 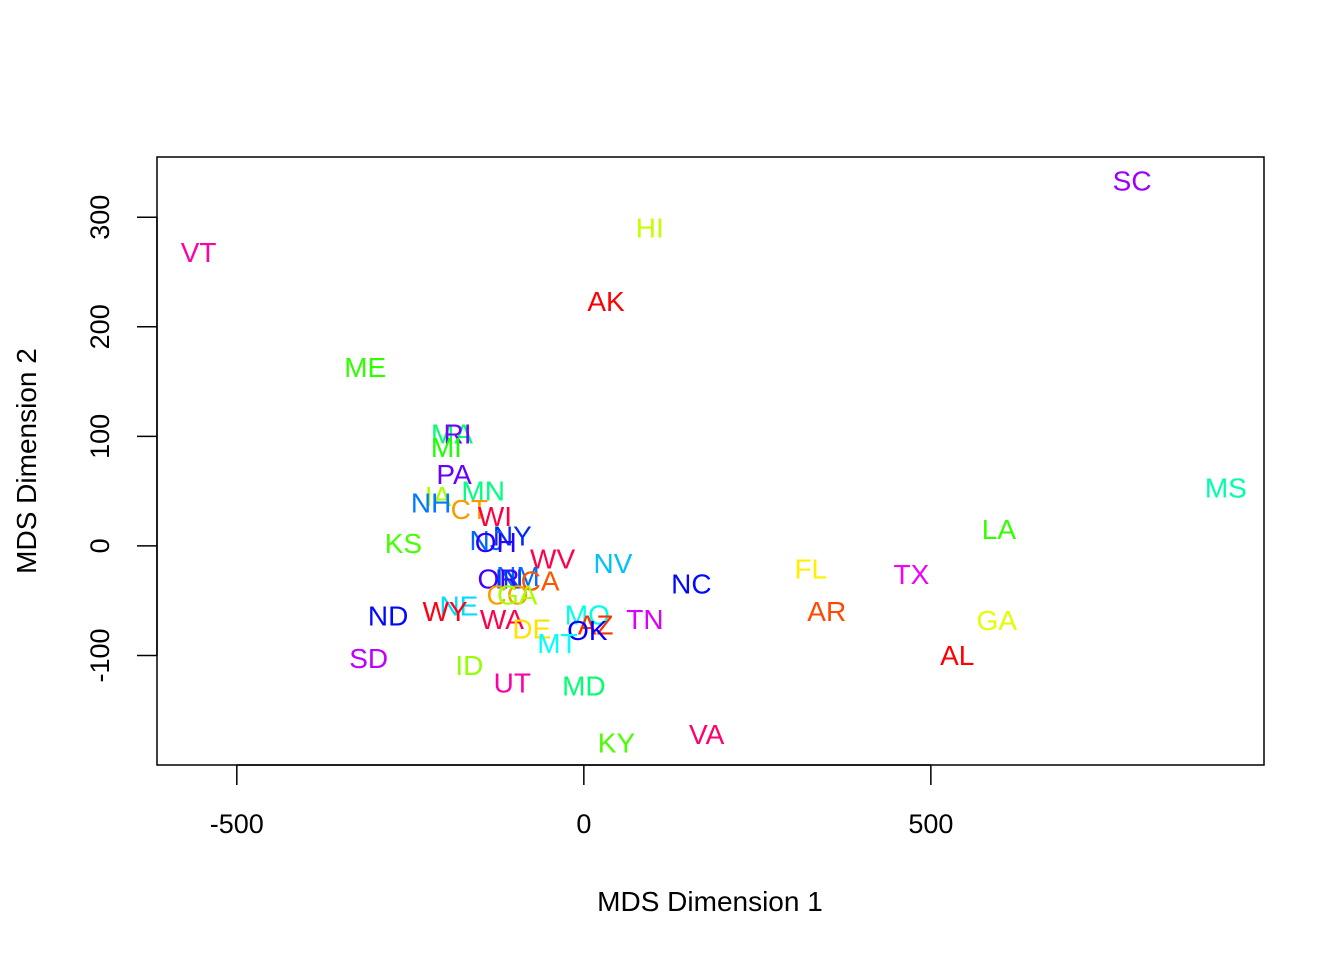 What do you see at coordinates (100, 655) in the screenshot?
I see `y-tick-label: -100` at bounding box center [100, 655].